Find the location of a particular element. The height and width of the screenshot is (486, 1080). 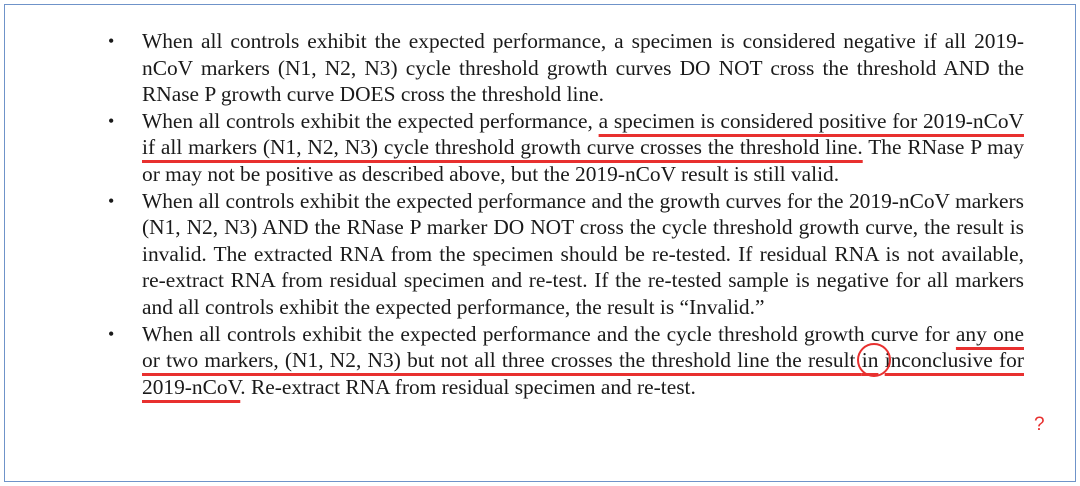

red-underlined-text-2: inconclusive for 2019-nCoV is located at coordinates (583, 373).